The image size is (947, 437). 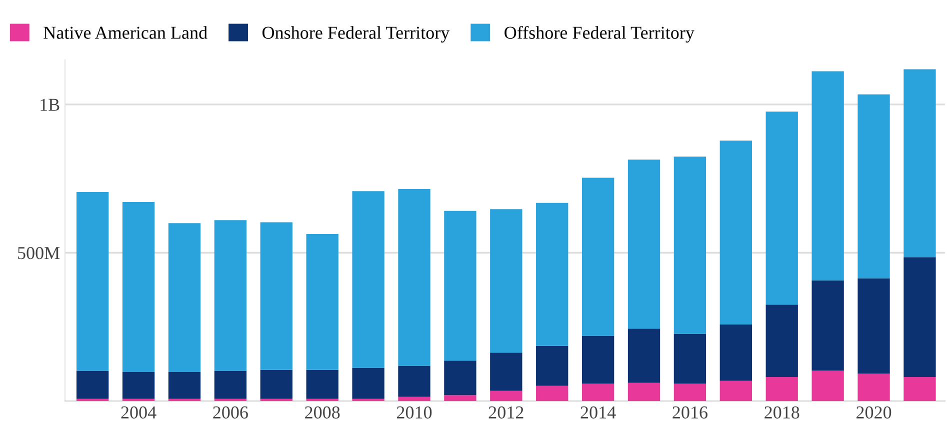 What do you see at coordinates (414, 412) in the screenshot?
I see `x-tick-label: 2010` at bounding box center [414, 412].